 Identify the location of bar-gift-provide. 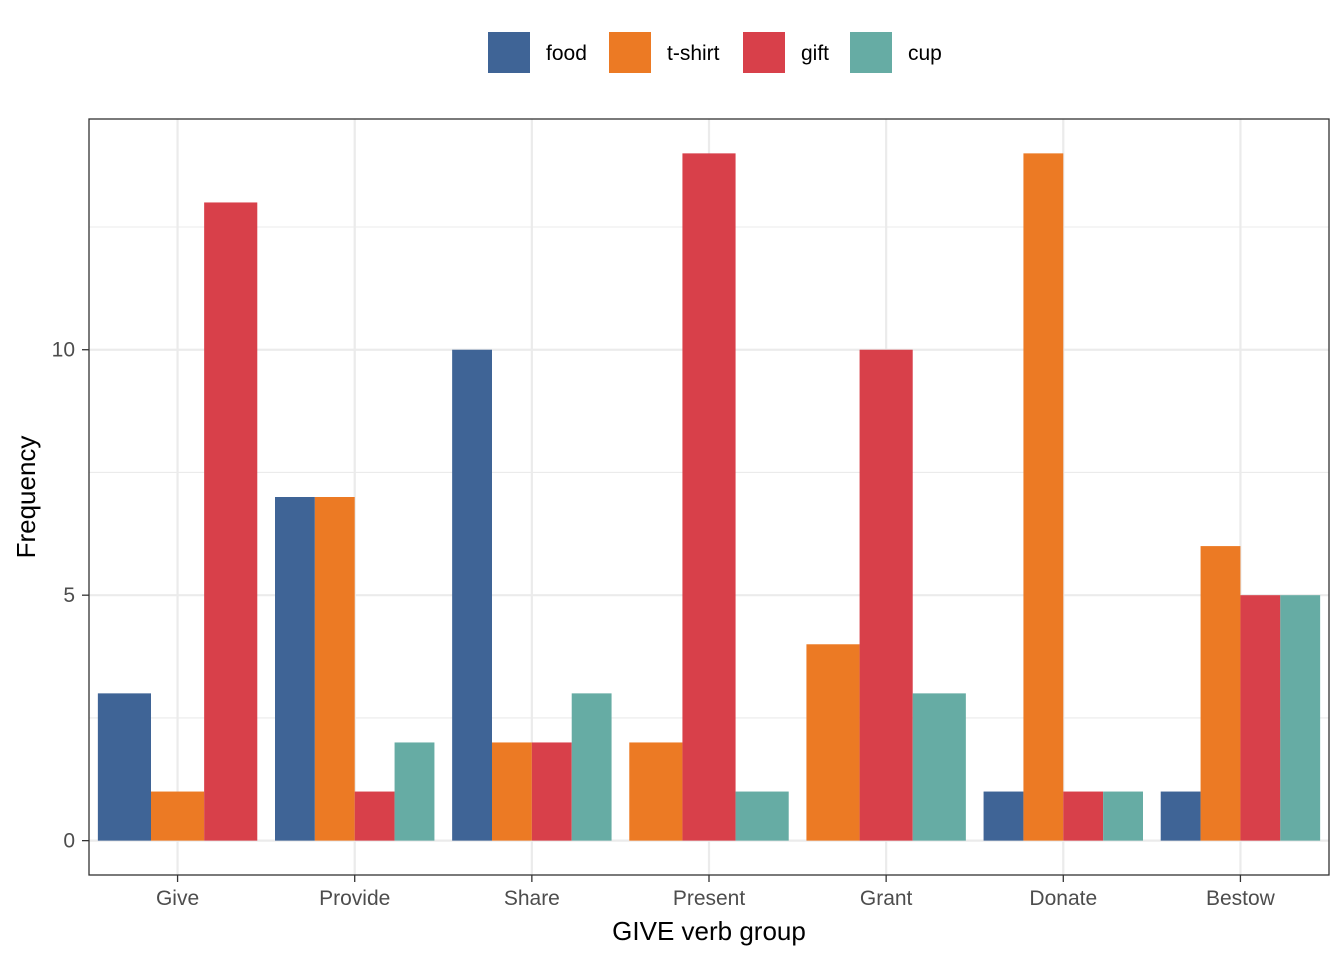
(374, 816).